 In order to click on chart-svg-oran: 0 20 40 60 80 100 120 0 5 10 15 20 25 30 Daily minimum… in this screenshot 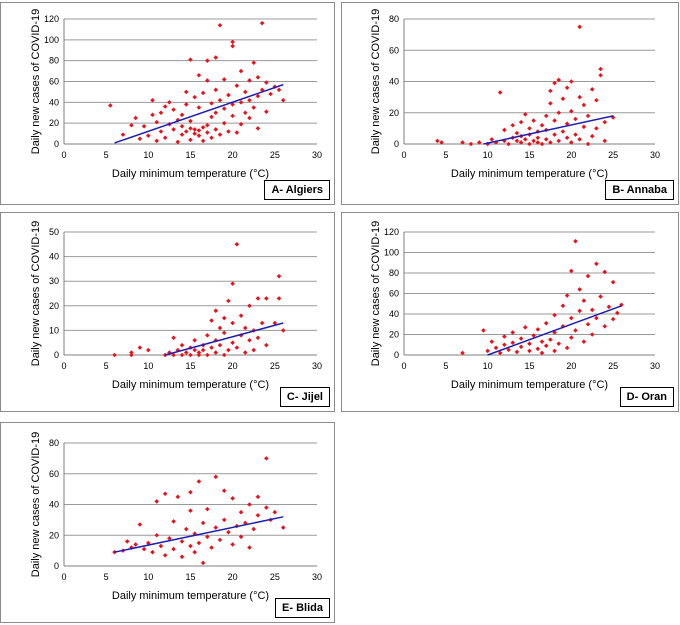, I will do `click(515, 306)`.